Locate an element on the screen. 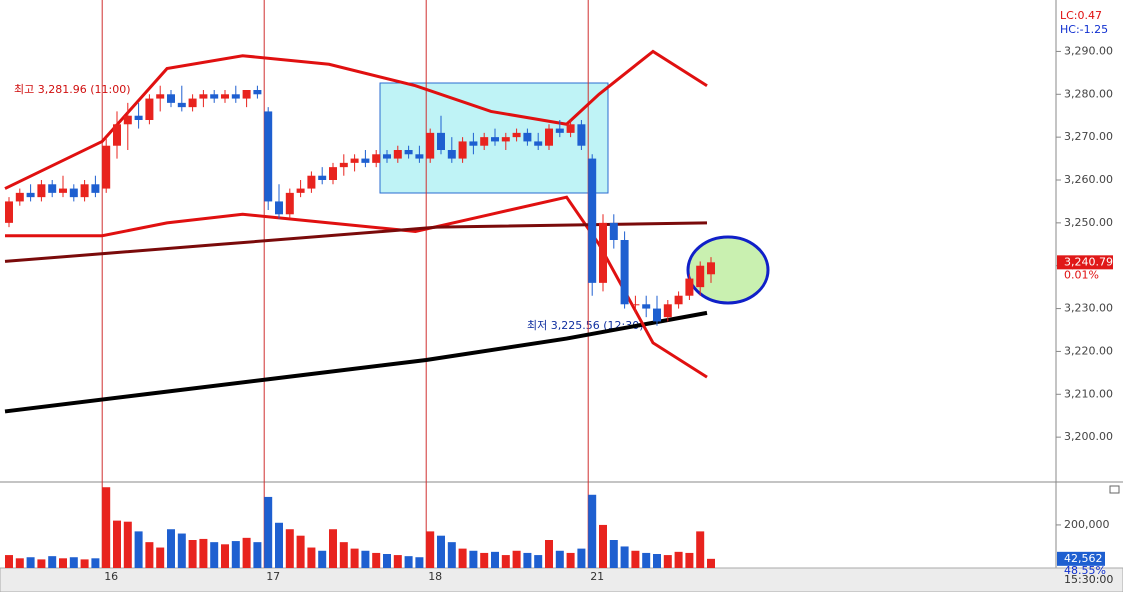 The height and width of the screenshot is (592, 1123). volume-tag is located at coordinates (1081, 558).